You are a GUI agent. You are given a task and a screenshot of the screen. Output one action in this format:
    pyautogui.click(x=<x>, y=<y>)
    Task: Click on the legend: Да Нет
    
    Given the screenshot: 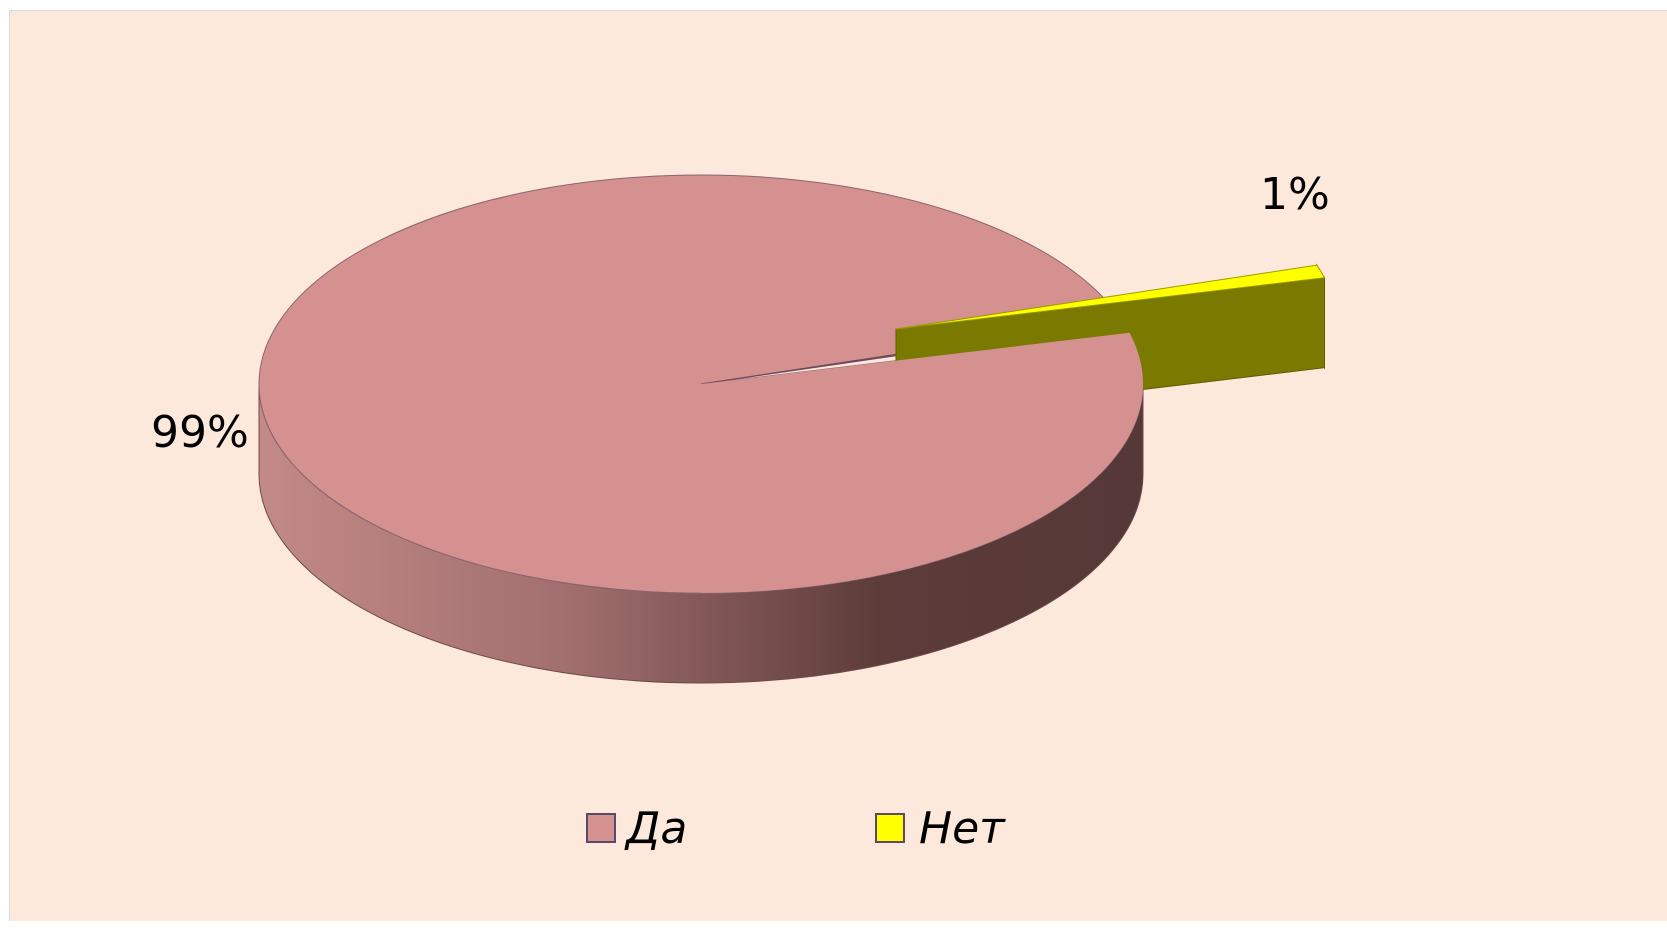 What is the action you would take?
    pyautogui.click(x=796, y=828)
    